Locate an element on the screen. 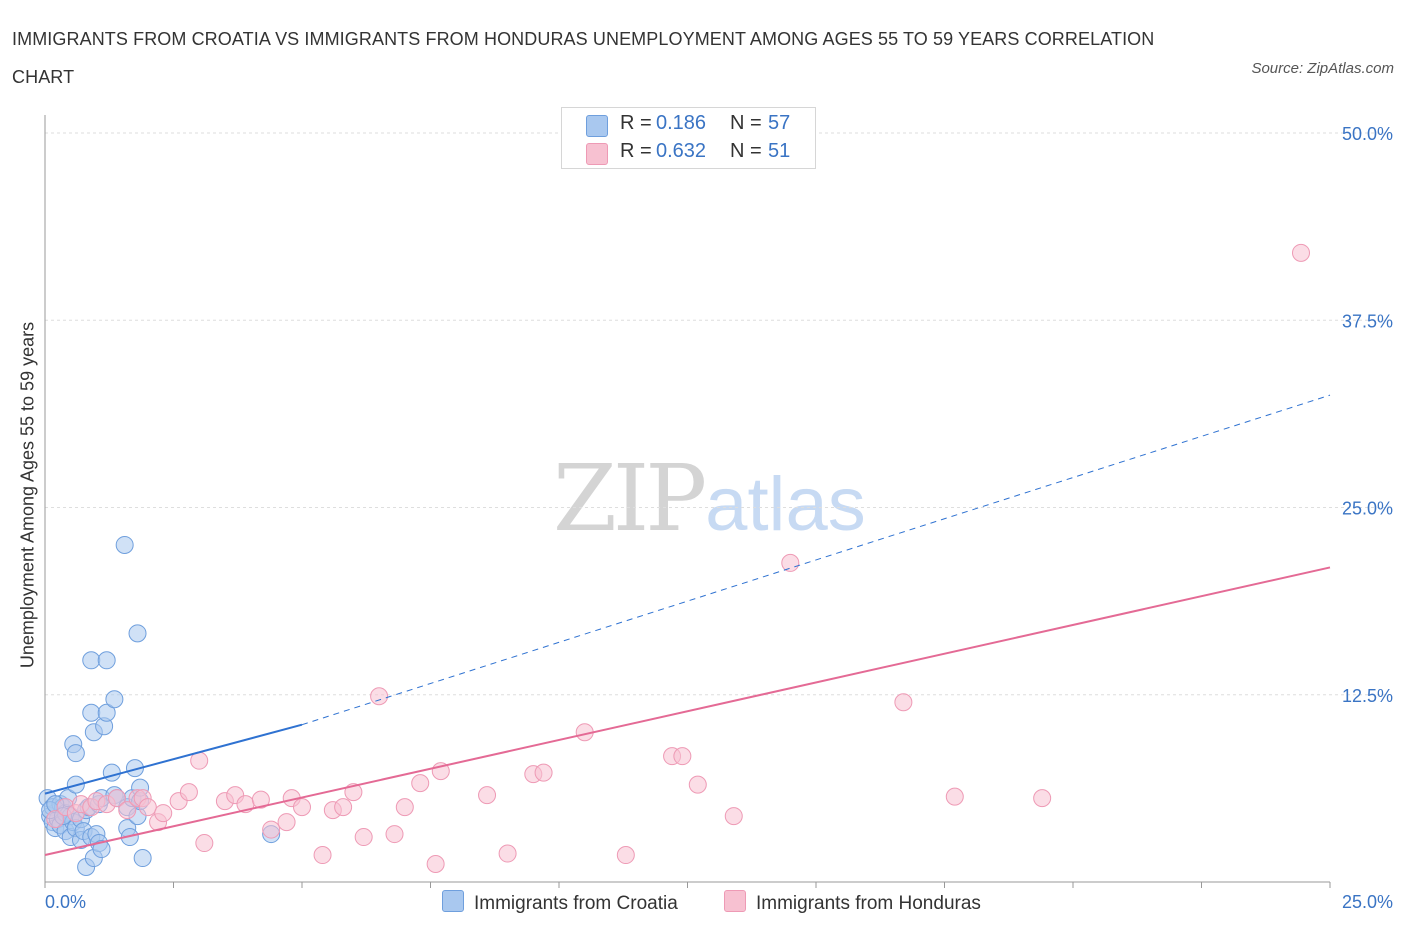 Image resolution: width=1406 pixels, height=930 pixels. source-label: Source: ZipAtlas.com is located at coordinates (1322, 68).